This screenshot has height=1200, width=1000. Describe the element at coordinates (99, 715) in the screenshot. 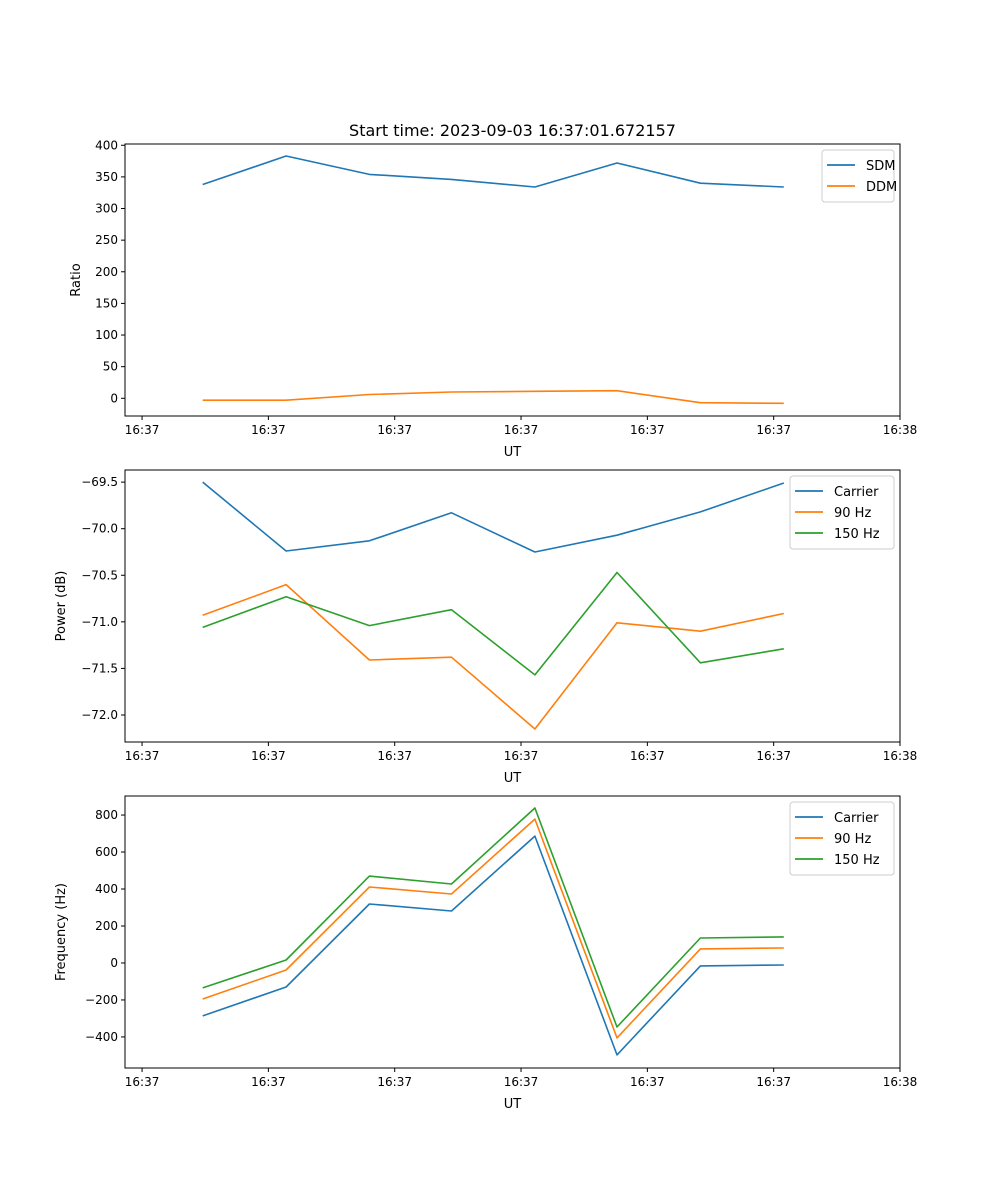

I see `y-tick-label: −72.0` at that location.